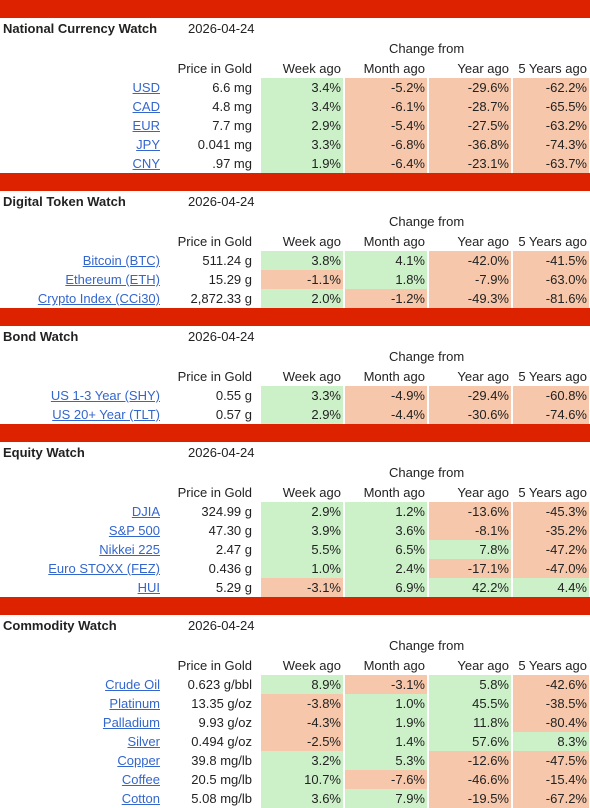 The height and width of the screenshot is (808, 590). I want to click on asset-name-cell: US 20+ Year (TLT), so click(80, 414).